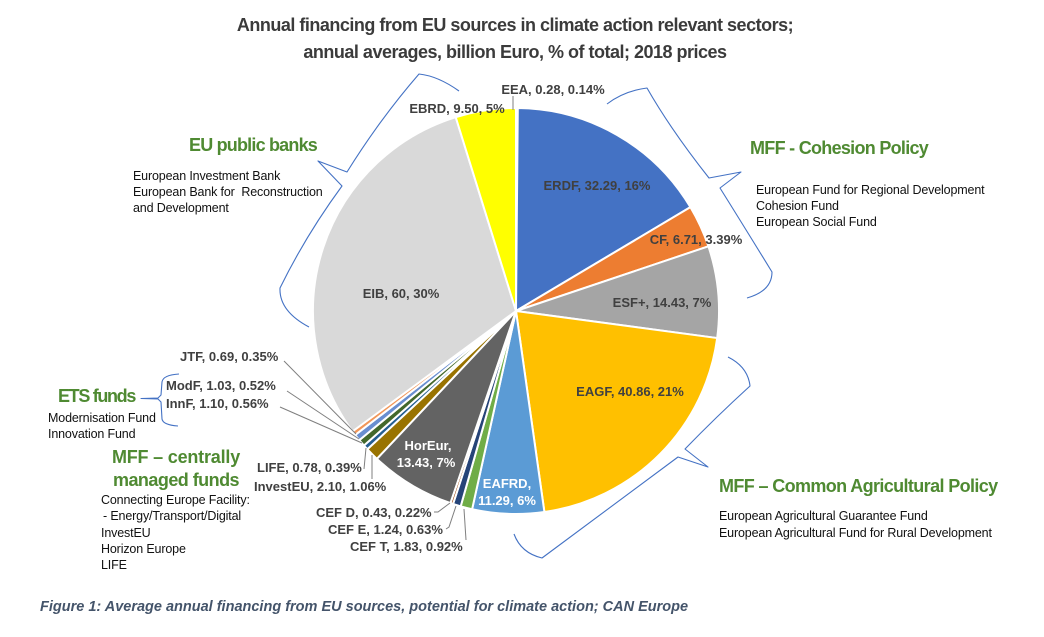  What do you see at coordinates (597, 185) in the screenshot?
I see `svg-text: ERDF, 32.29, 16%` at bounding box center [597, 185].